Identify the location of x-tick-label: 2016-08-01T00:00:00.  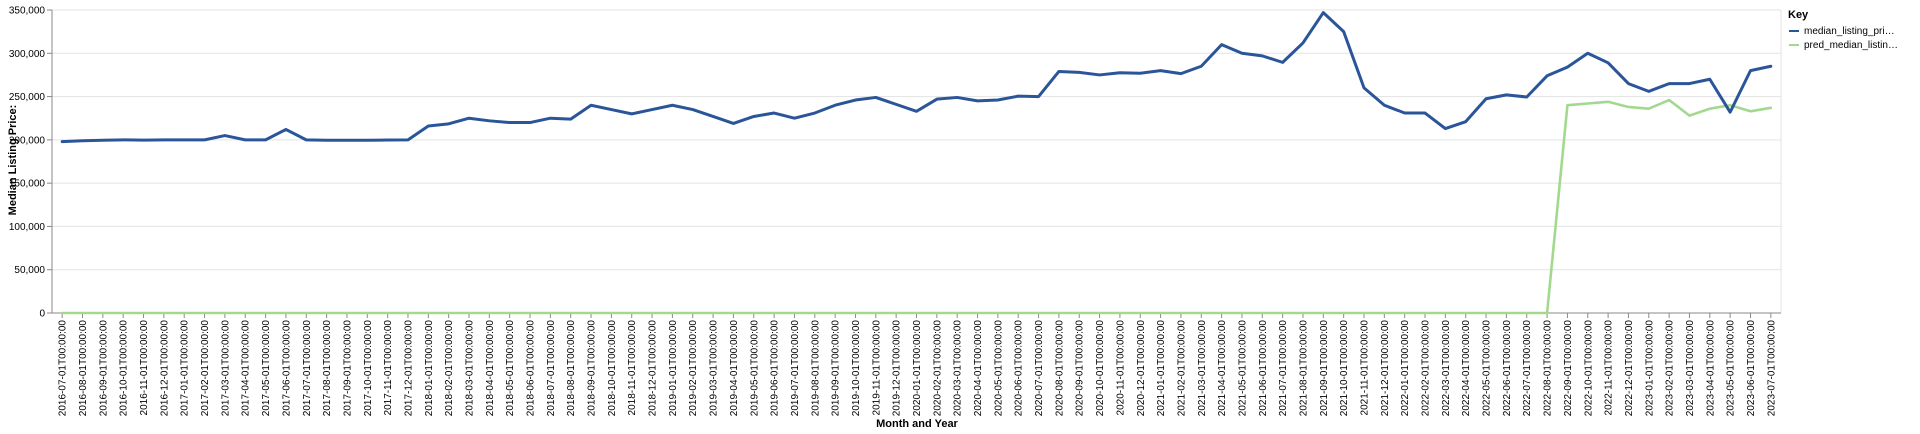
(83, 368).